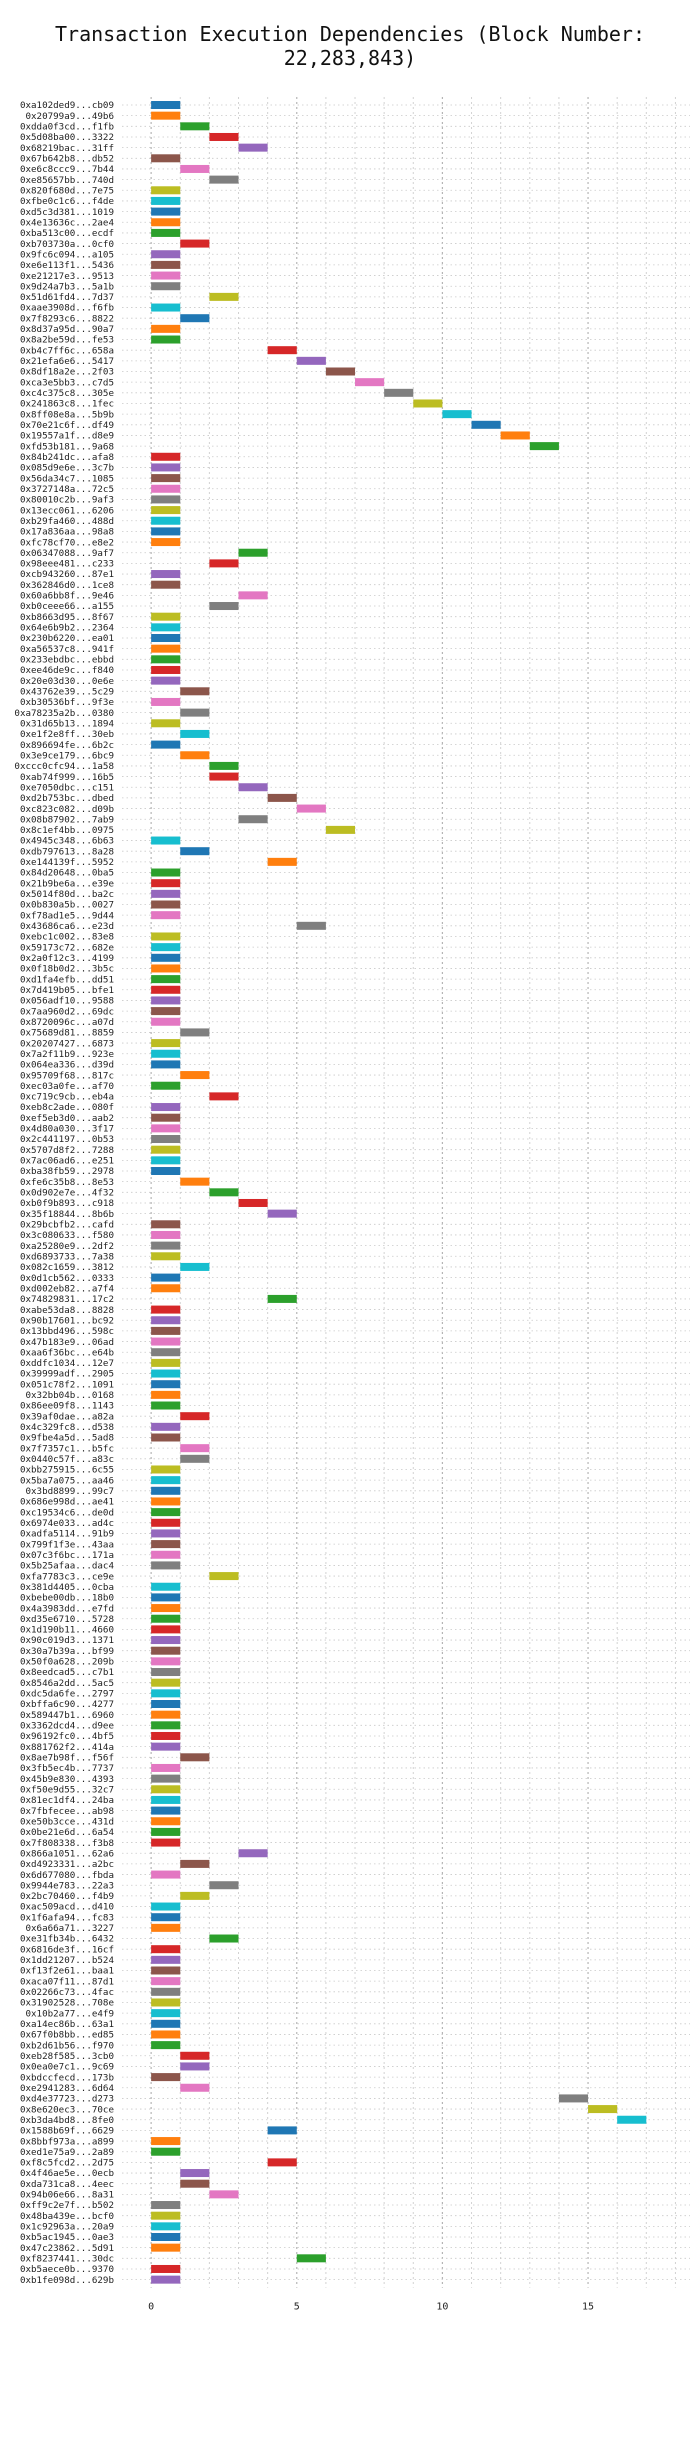 This screenshot has width=700, height=2460. Describe the element at coordinates (67, 1885) in the screenshot. I see `y-tick-label: 0x9944e783...22a3` at that location.